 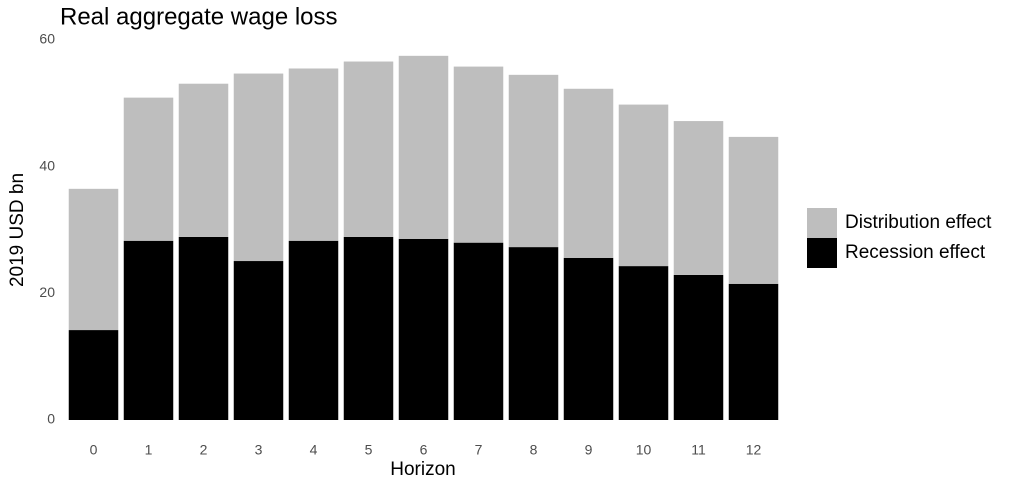 What do you see at coordinates (369, 450) in the screenshot?
I see `x-tick-label: 5` at bounding box center [369, 450].